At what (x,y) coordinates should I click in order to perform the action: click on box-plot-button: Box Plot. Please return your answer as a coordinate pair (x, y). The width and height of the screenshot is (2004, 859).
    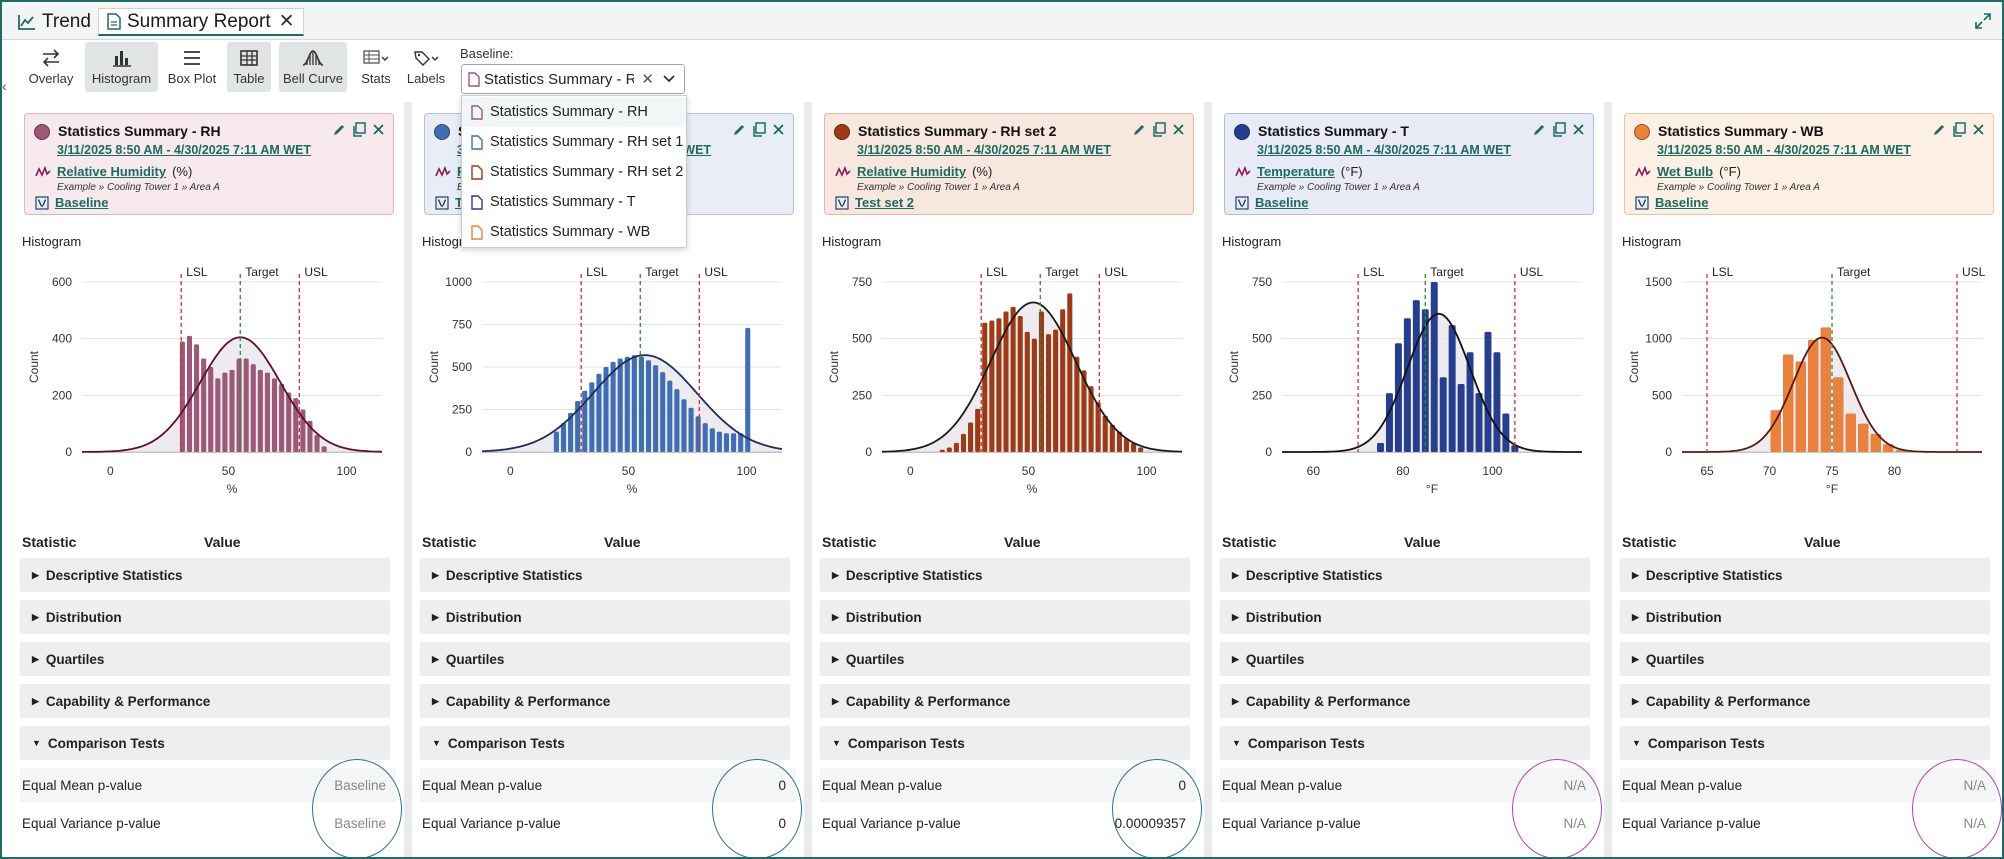
    Looking at the image, I should click on (192, 67).